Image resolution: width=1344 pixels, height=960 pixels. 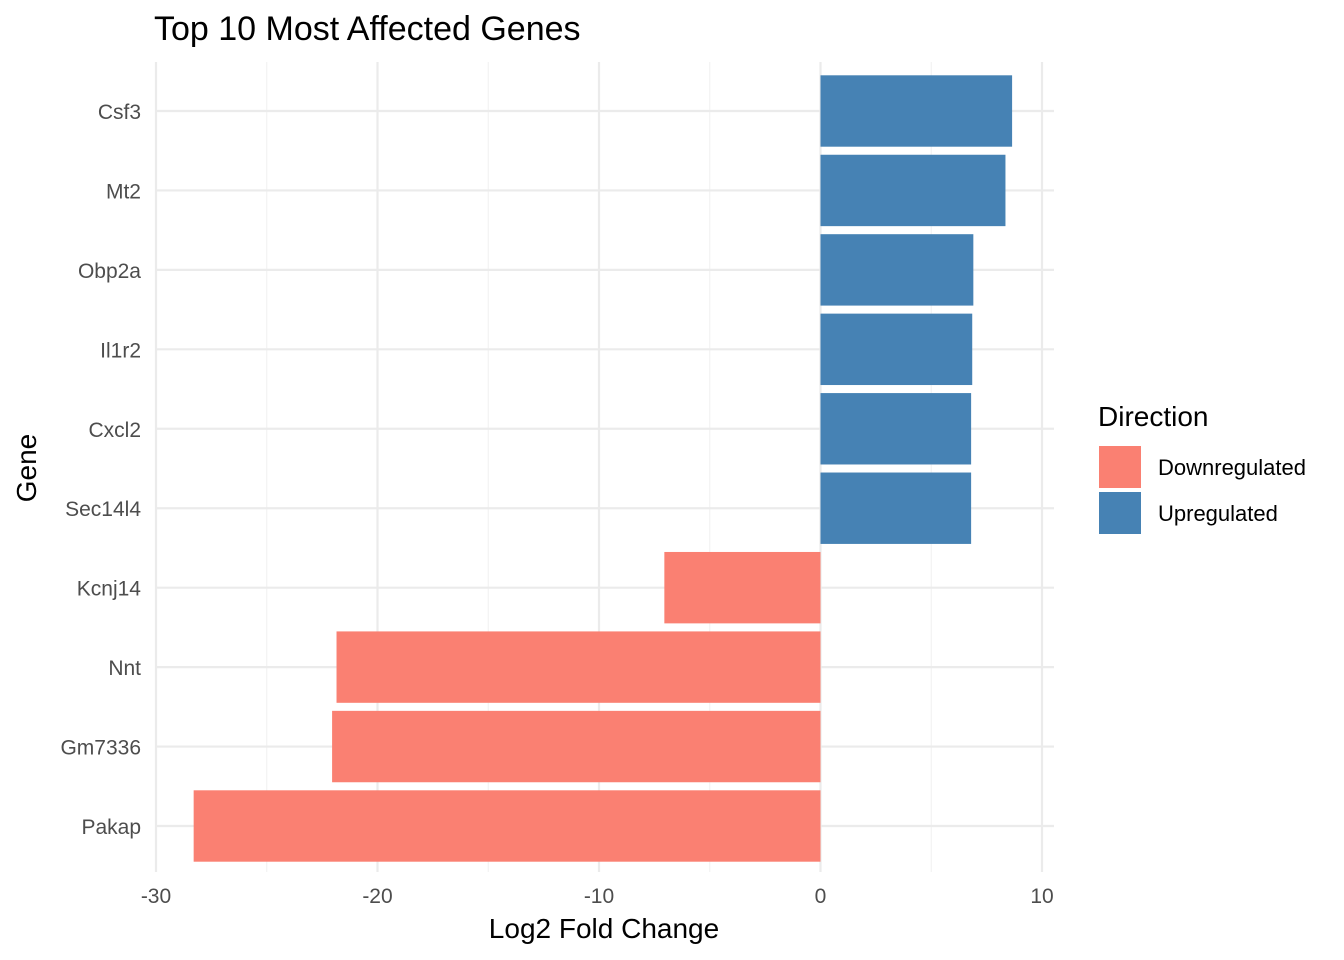 What do you see at coordinates (1153, 416) in the screenshot?
I see `legend-title: Direction` at bounding box center [1153, 416].